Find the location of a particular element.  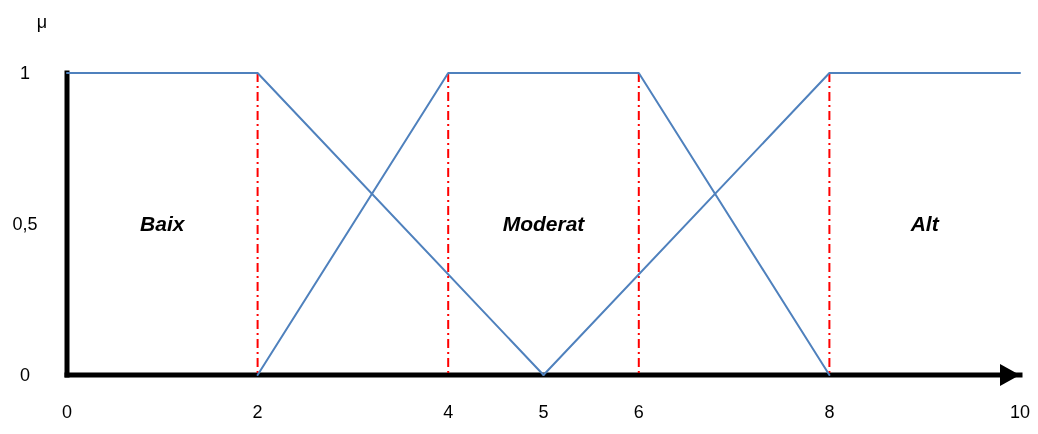

annotation: Moderat is located at coordinates (544, 224).